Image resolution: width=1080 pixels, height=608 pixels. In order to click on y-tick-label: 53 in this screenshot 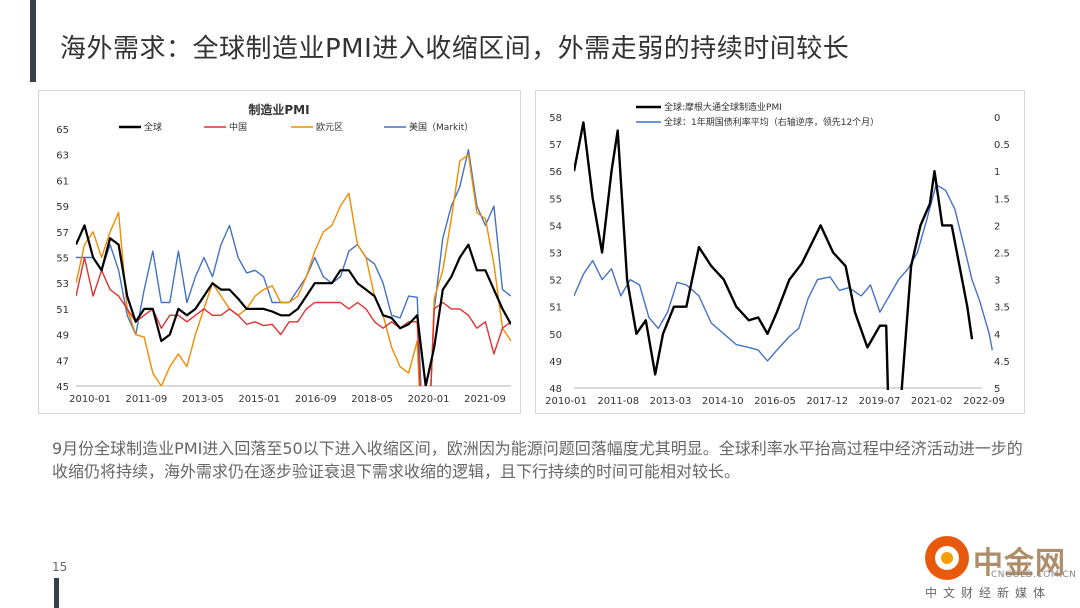, I will do `click(62, 284)`.